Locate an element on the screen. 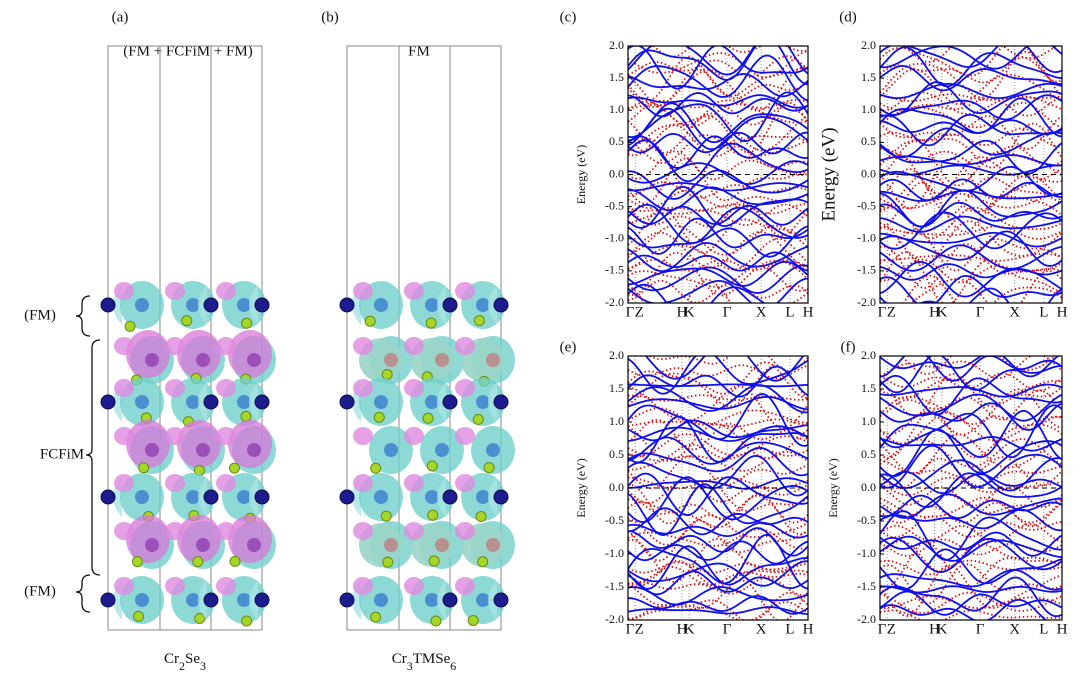 Image resolution: width=1080 pixels, height=681 pixels. bands is located at coordinates (971, 174).